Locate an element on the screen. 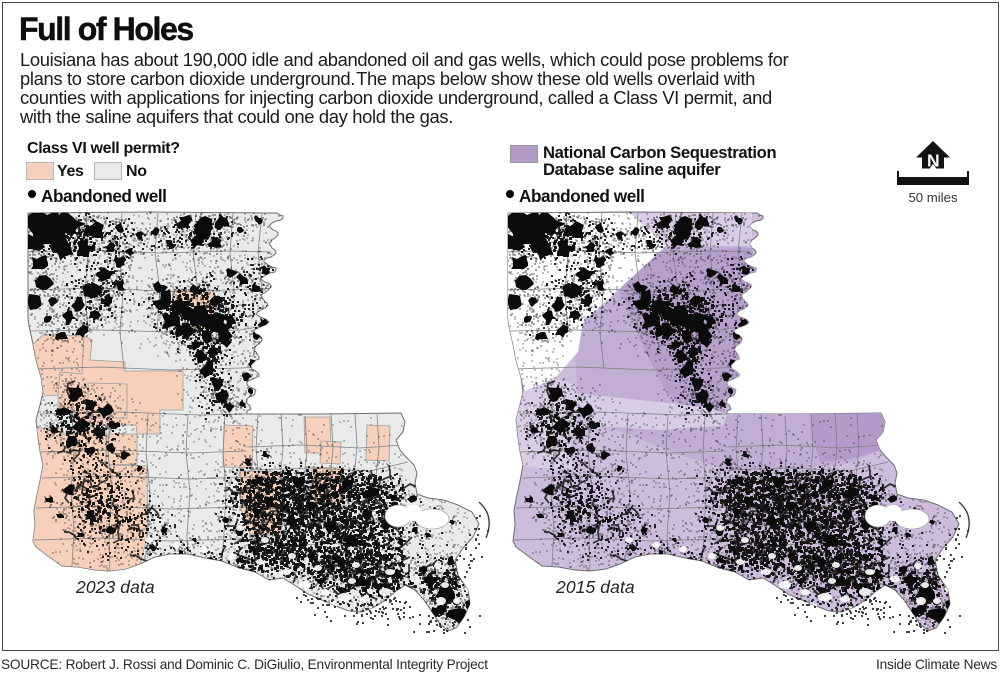 This screenshot has width=1000, height=675. svg-text: 50 miles is located at coordinates (933, 197).